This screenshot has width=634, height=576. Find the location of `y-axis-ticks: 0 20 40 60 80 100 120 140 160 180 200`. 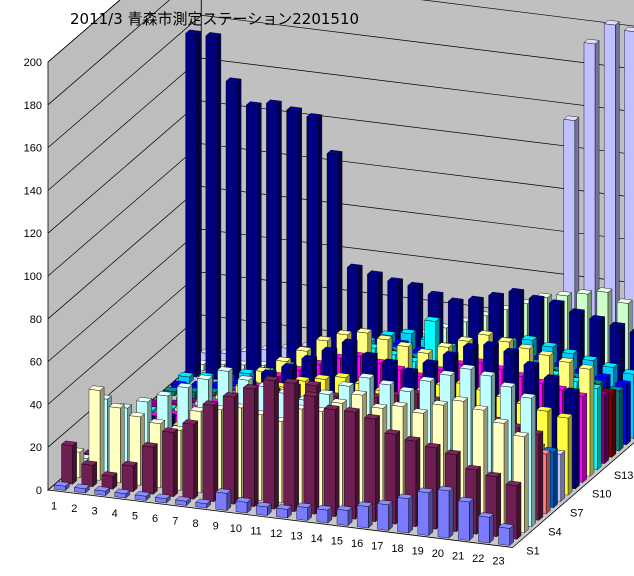

y-axis-ticks: 0 20 40 60 80 100 120 140 160 180 200 is located at coordinates (33, 277).